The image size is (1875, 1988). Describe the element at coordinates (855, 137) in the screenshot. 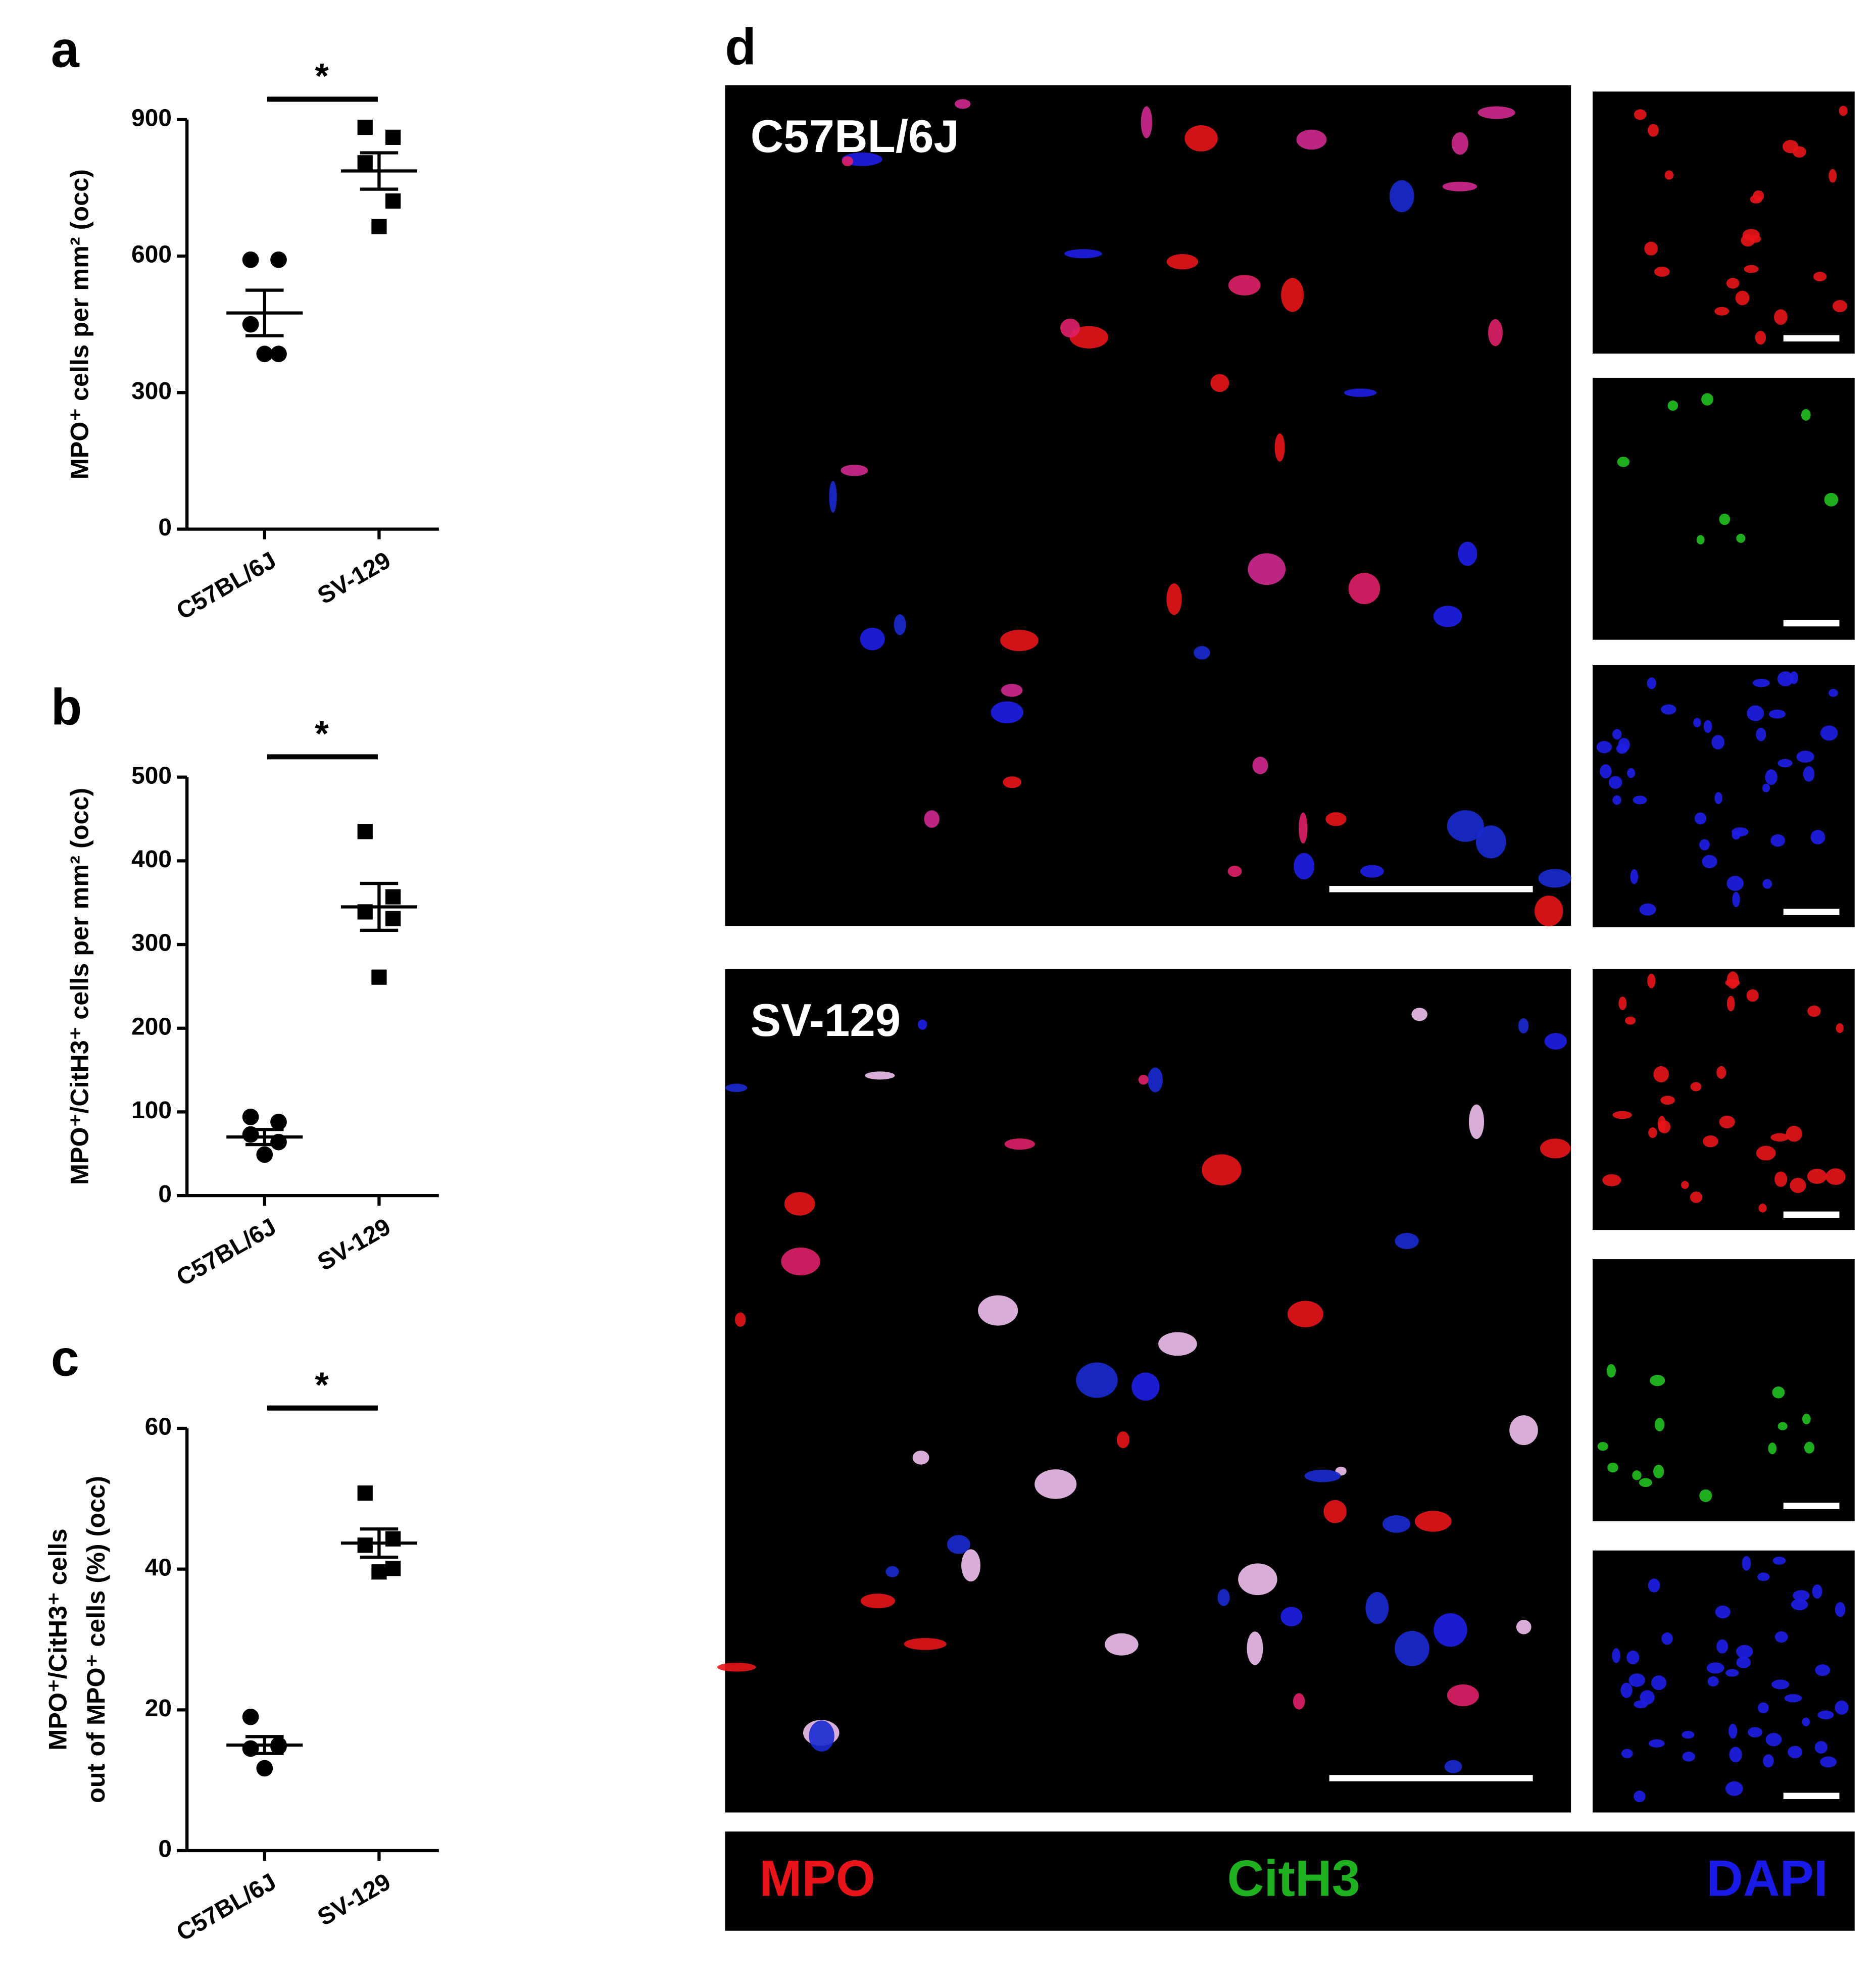

I see `image-label: C57BL/6J` at that location.